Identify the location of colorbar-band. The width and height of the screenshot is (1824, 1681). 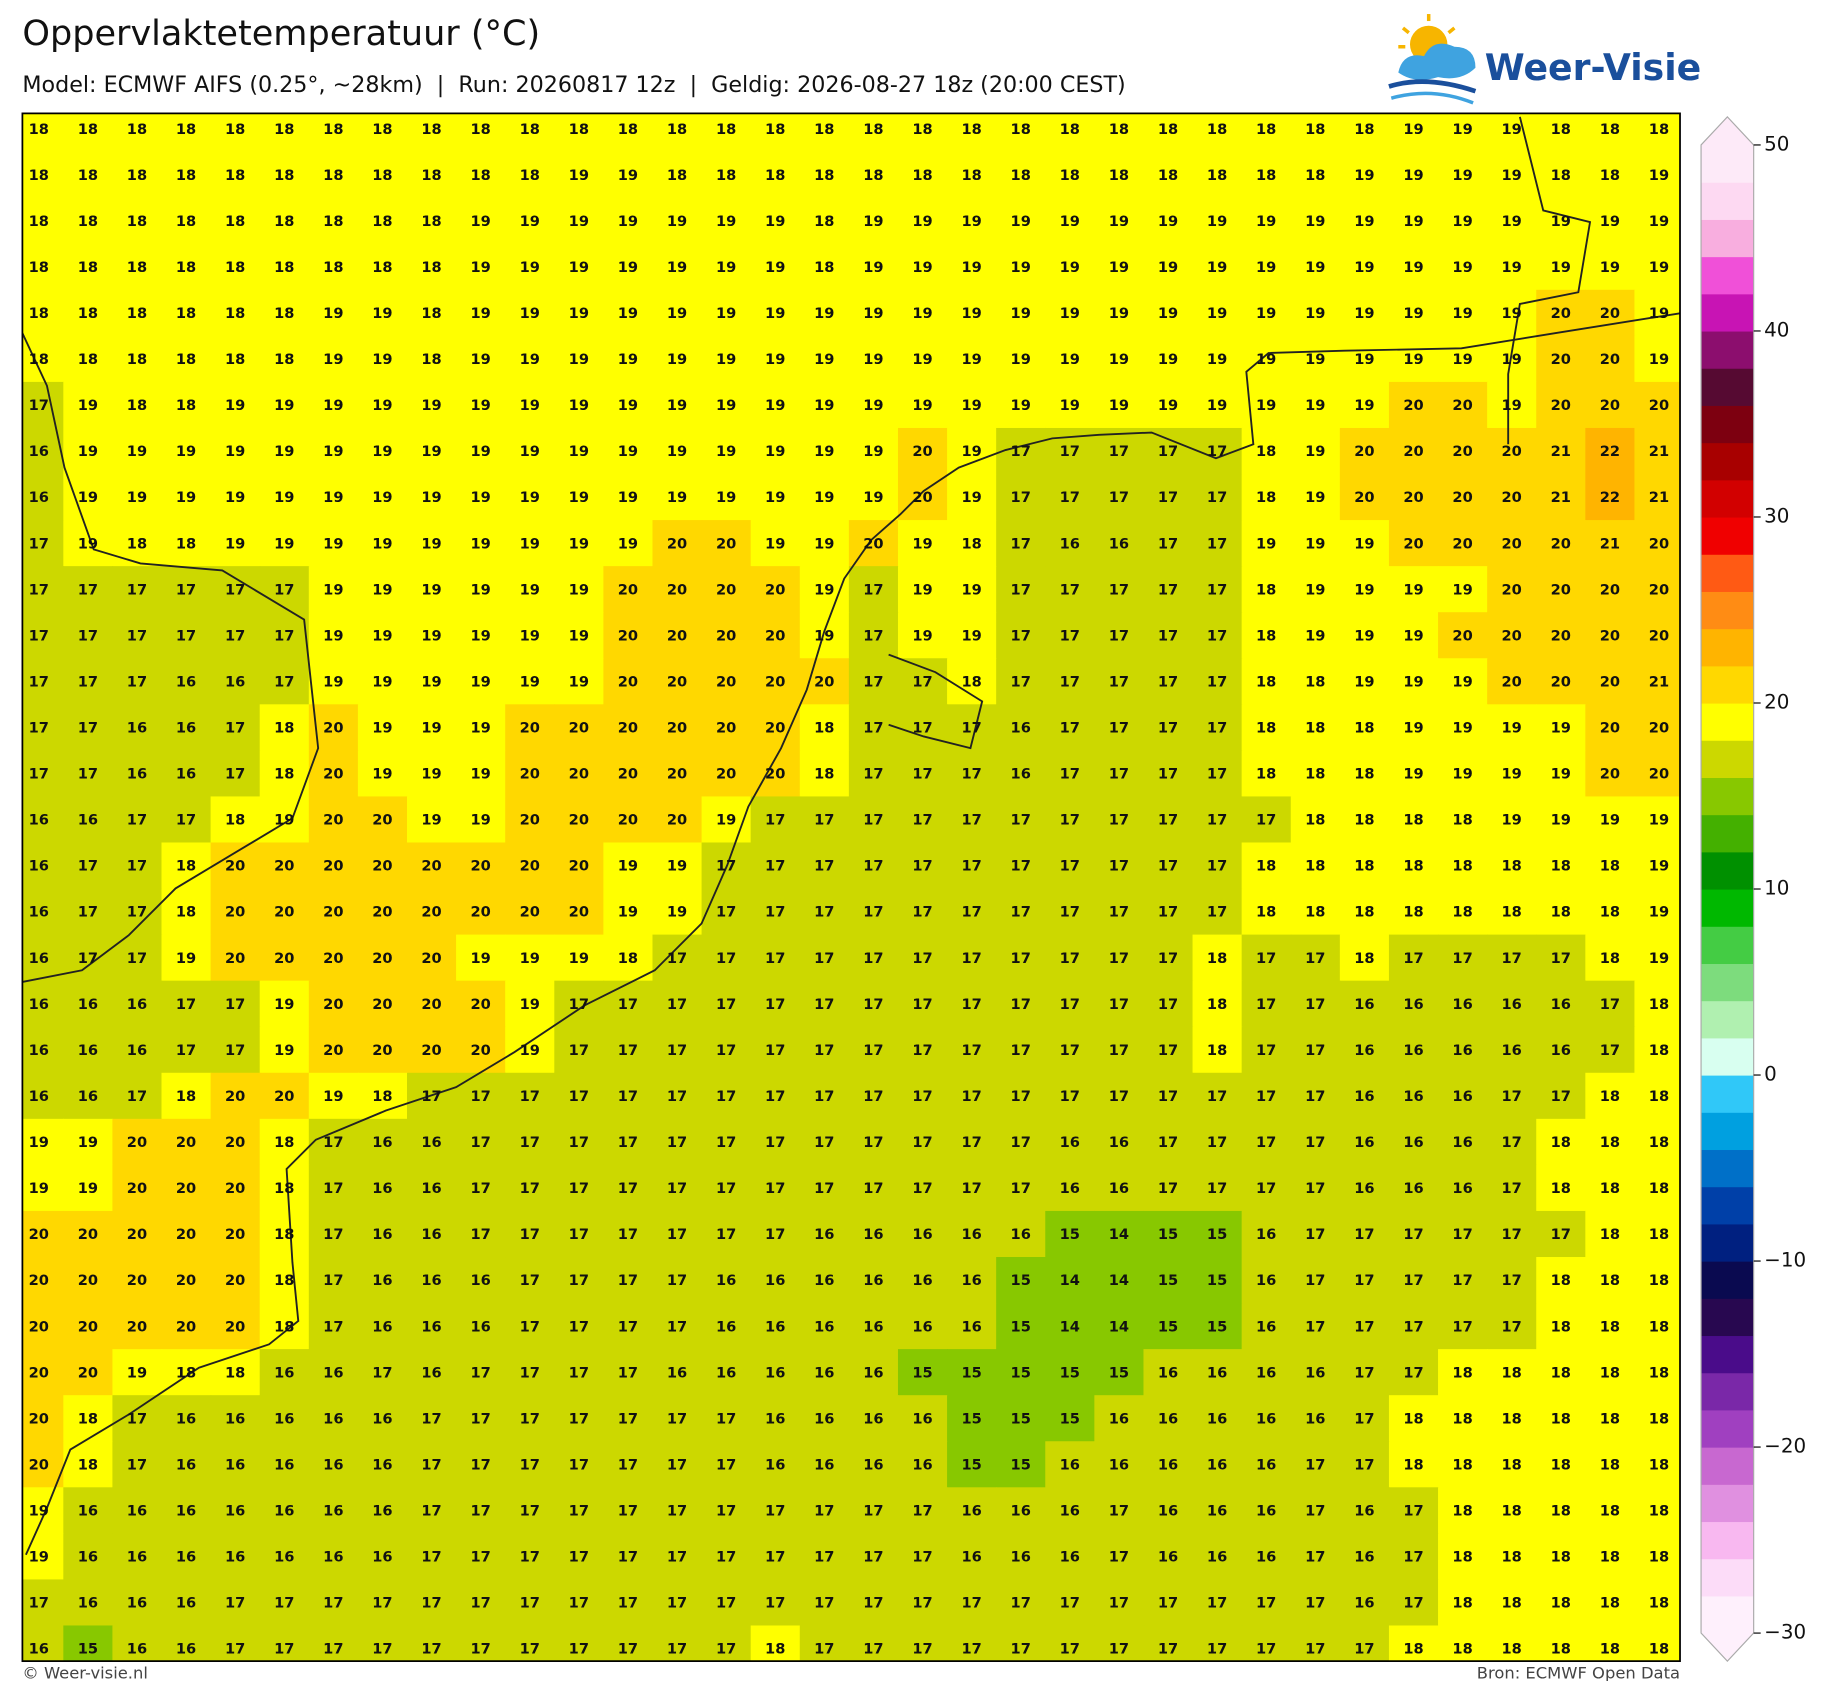
(1727, 1354).